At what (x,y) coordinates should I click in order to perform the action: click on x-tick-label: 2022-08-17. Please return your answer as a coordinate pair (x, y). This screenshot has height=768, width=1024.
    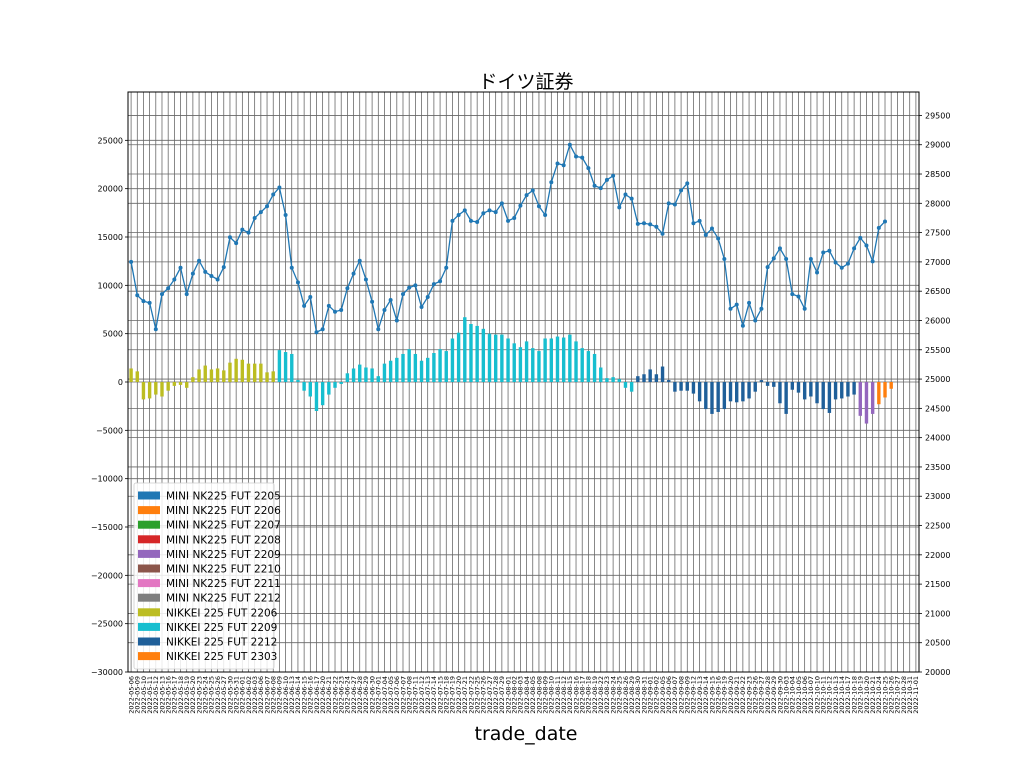
    Looking at the image, I should click on (583, 695).